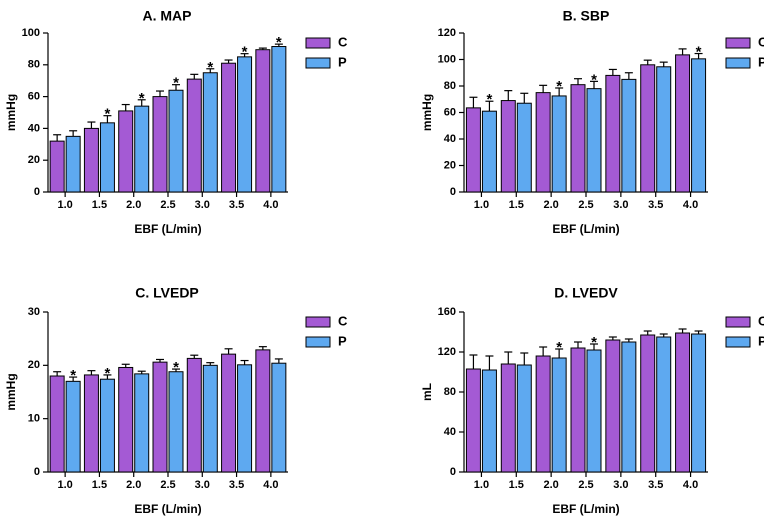 This screenshot has height=517, width=764. What do you see at coordinates (210, 132) in the screenshot?
I see `bar-P-3.0` at bounding box center [210, 132].